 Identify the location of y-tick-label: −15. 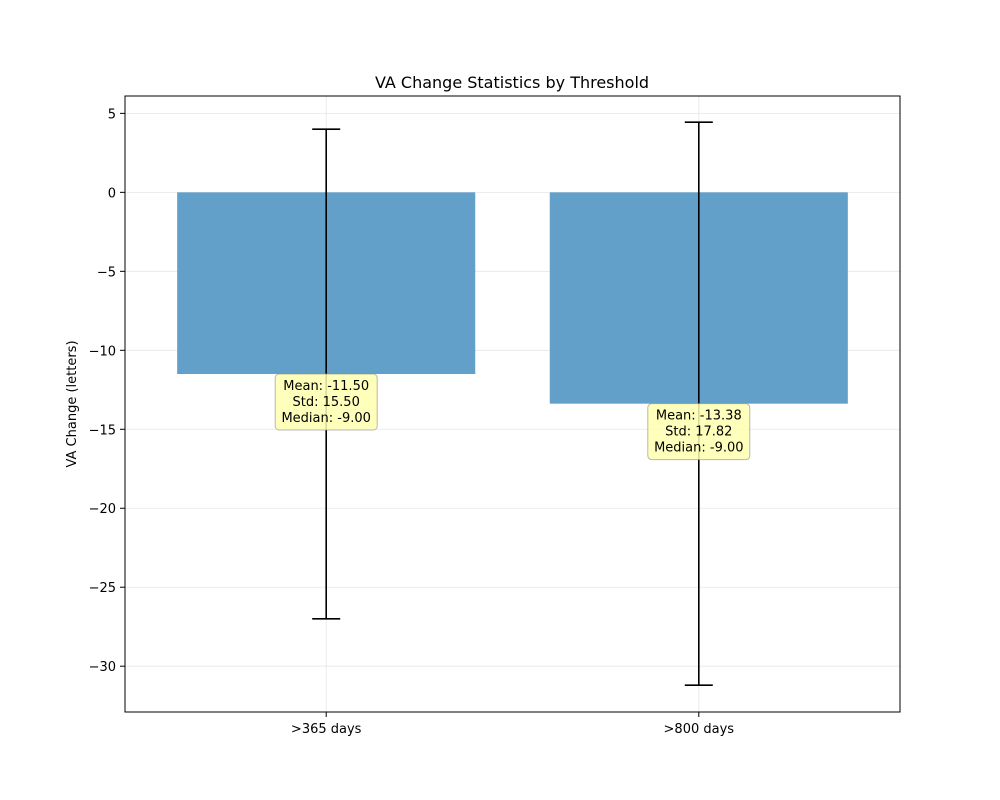
(102, 430).